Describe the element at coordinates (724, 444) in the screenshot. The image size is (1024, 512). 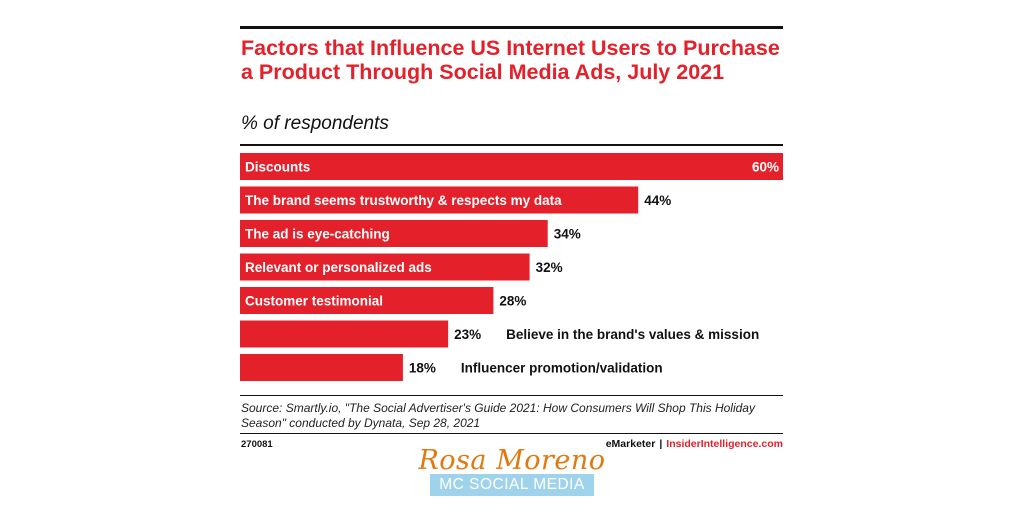
I see `insider-intelligence-link: InsiderIntelligence.com` at that location.